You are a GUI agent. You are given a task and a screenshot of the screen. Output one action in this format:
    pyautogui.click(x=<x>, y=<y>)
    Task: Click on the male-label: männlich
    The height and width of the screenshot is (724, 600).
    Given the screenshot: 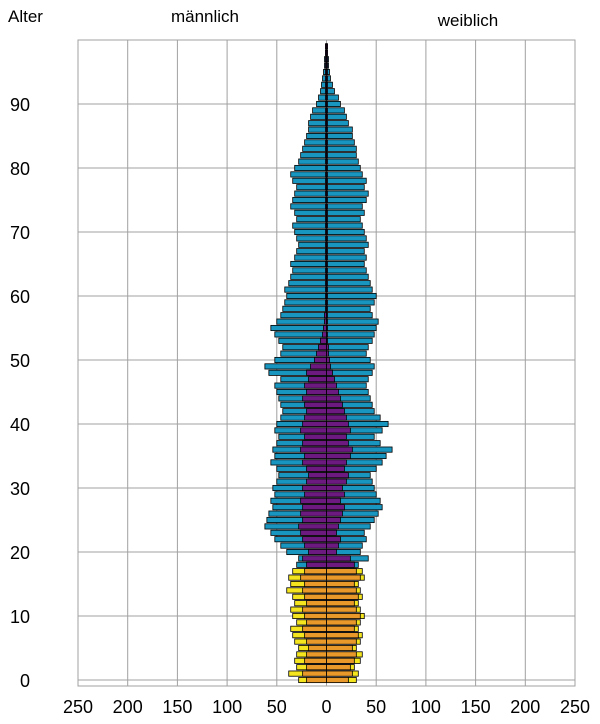 What is the action you would take?
    pyautogui.click(x=205, y=16)
    